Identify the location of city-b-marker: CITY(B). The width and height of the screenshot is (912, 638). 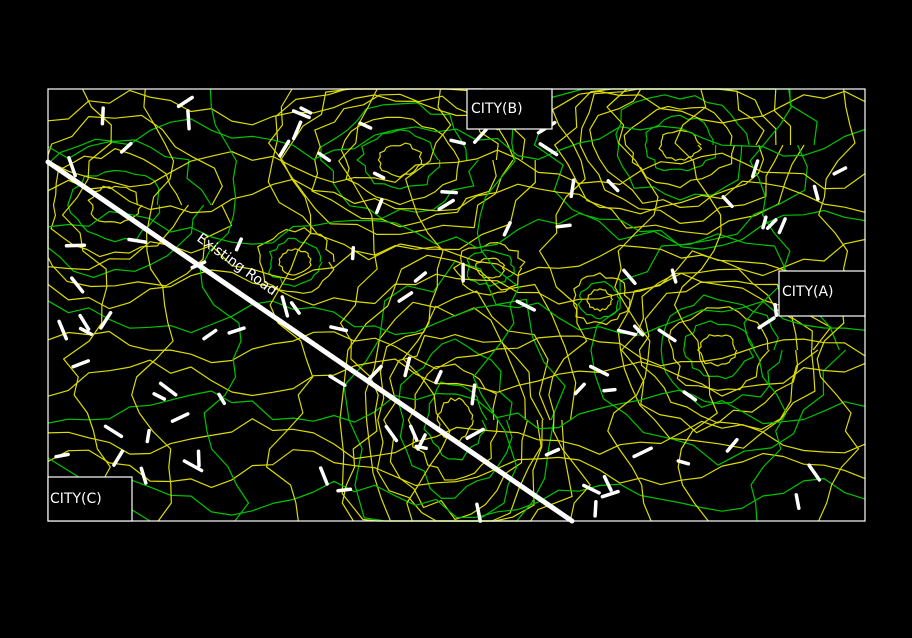
(509, 109).